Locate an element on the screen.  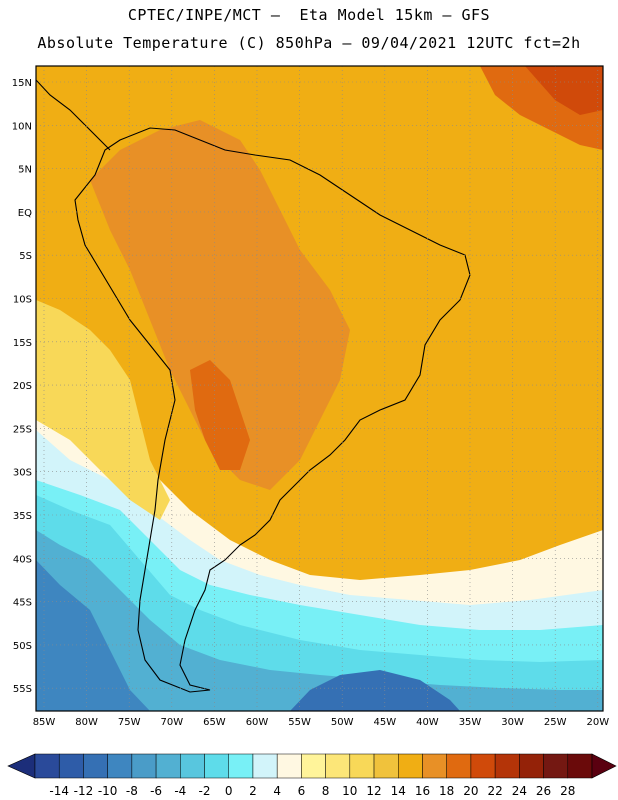
lat-tick-label: 45S is located at coordinates (22, 603).